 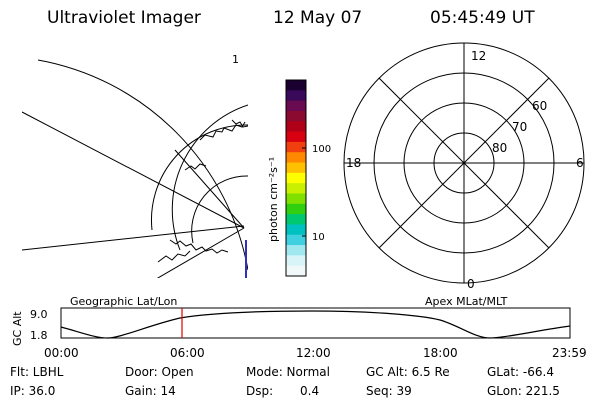 I want to click on mlat-label-70: 70, so click(x=519, y=127).